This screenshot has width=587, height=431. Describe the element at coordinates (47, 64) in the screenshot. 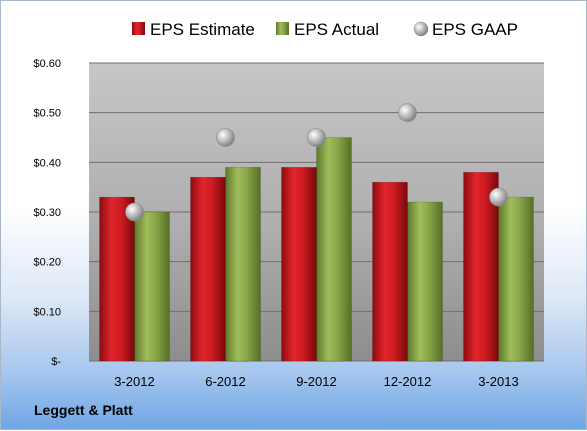

I see `y-tick-label: $0.60` at that location.